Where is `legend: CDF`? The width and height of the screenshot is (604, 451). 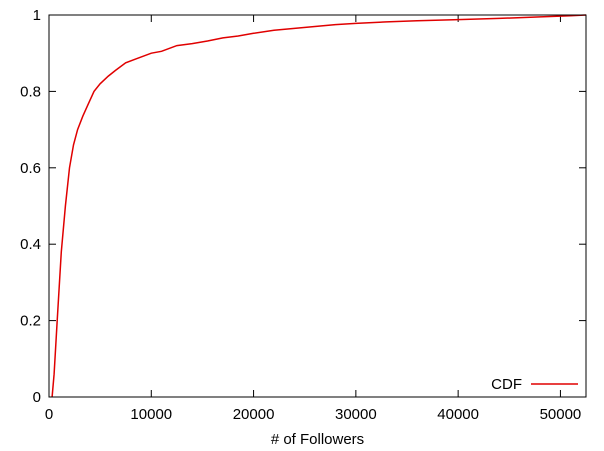
legend: CDF is located at coordinates (534, 384).